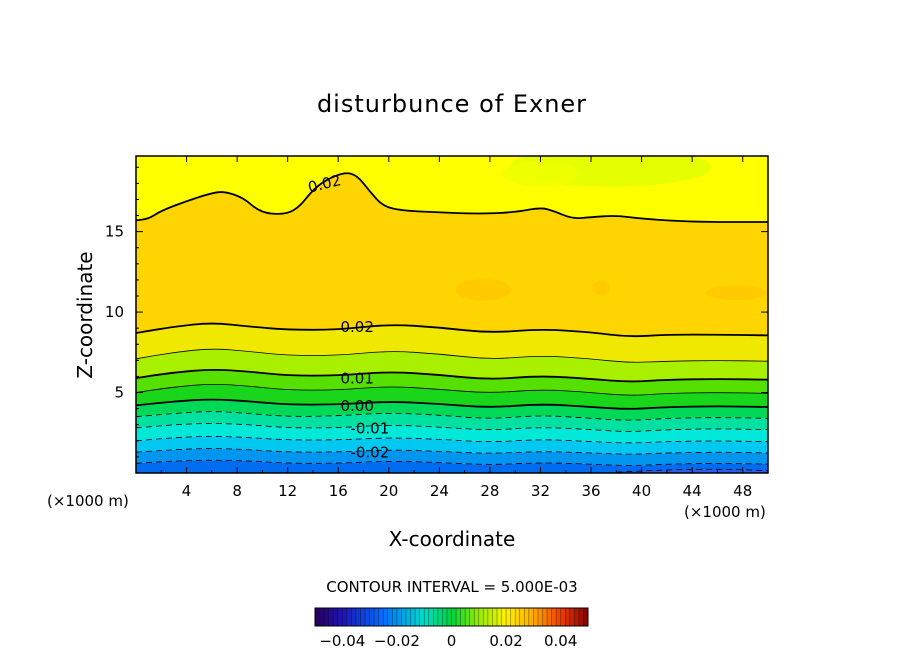  Describe the element at coordinates (287, 491) in the screenshot. I see `x-tick-label: 12` at that location.